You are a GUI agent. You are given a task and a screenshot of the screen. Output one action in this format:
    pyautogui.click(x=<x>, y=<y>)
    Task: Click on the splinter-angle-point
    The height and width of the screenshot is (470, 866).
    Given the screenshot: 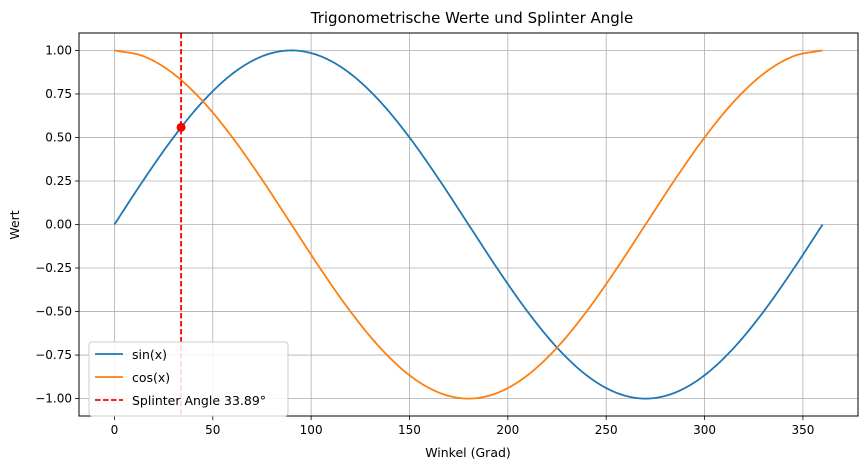 What is the action you would take?
    pyautogui.click(x=181, y=127)
    